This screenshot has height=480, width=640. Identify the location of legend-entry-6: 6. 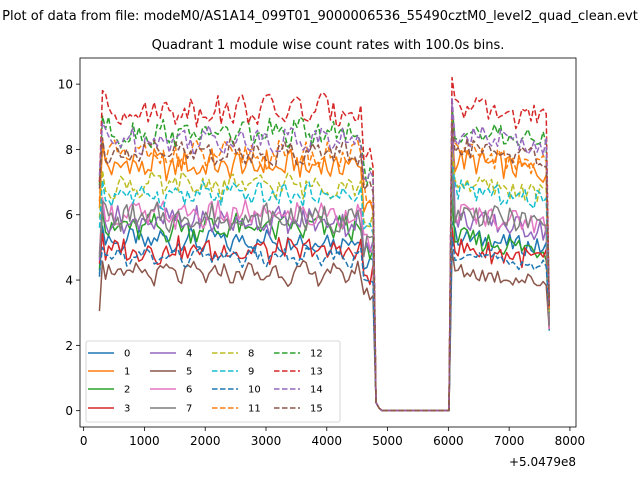
(171, 390).